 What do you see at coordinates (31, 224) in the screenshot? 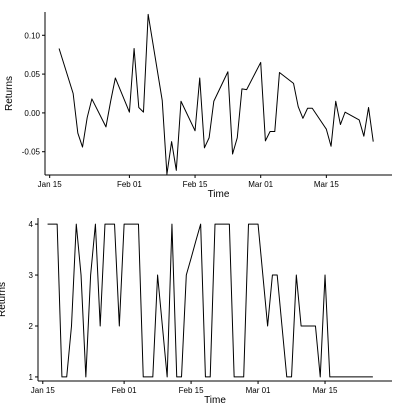
I see `y-tick-label: 4` at bounding box center [31, 224].